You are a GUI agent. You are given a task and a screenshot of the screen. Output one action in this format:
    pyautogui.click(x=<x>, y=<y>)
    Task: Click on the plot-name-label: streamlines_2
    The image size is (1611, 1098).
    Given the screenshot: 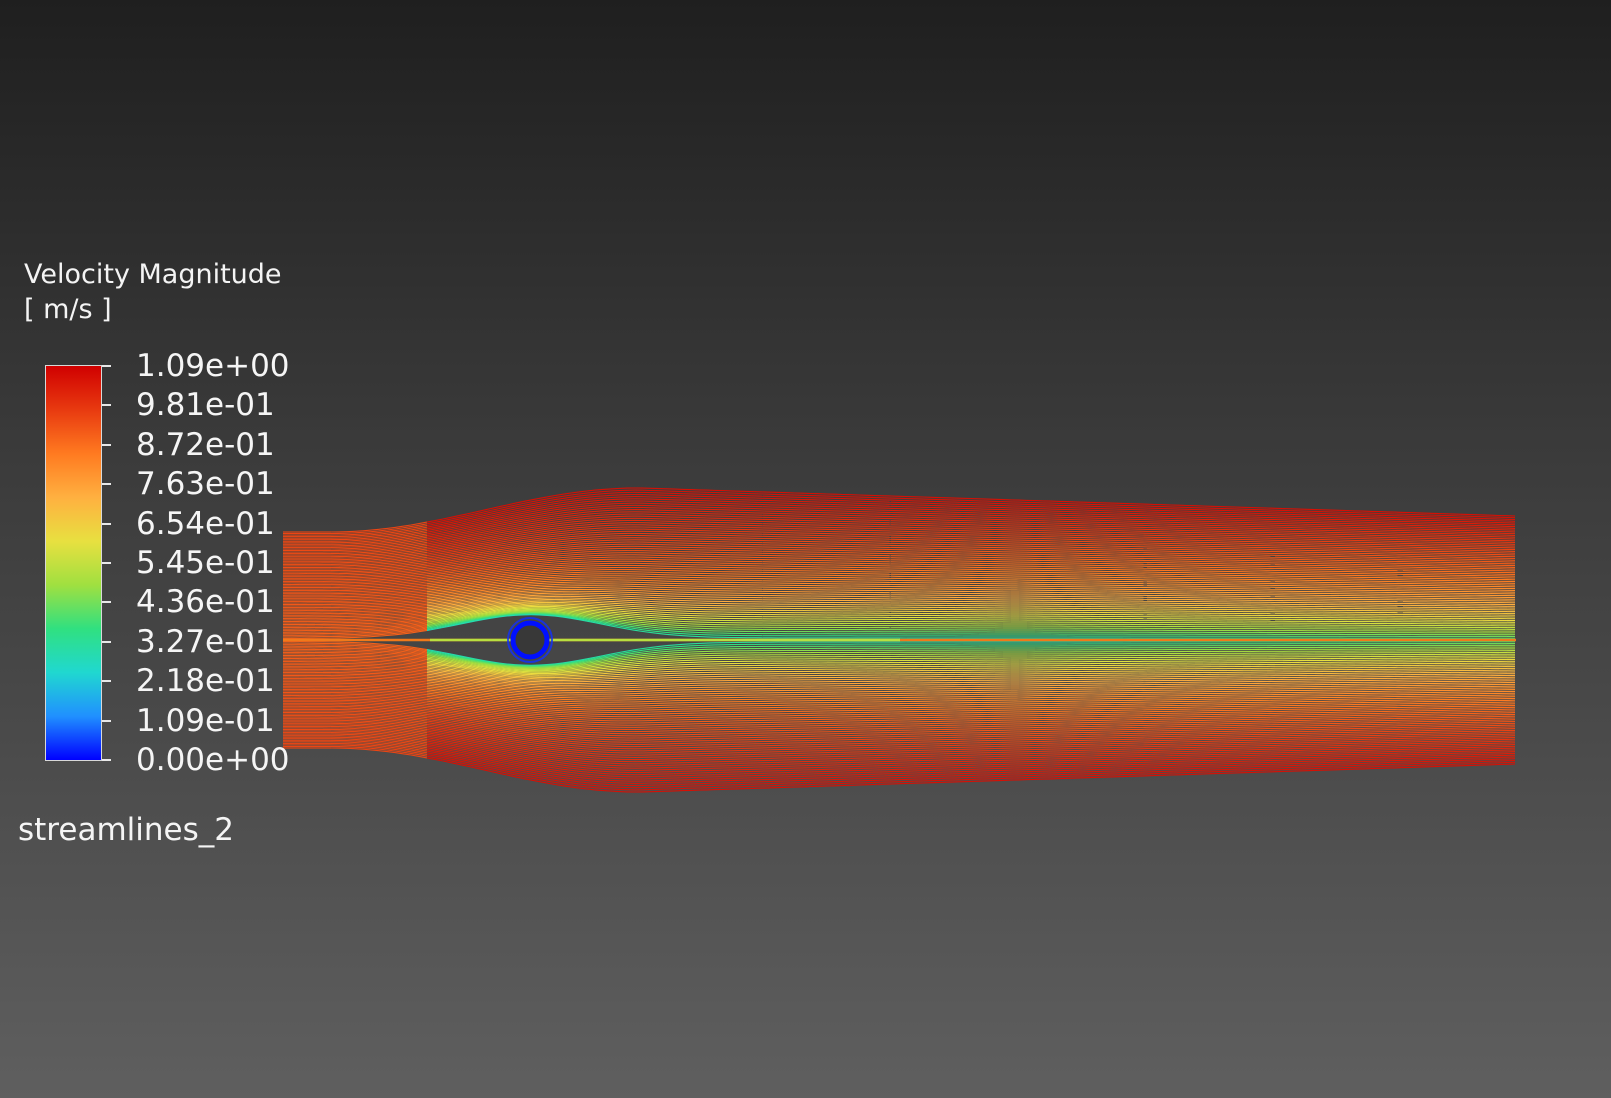 What is the action you would take?
    pyautogui.click(x=126, y=830)
    